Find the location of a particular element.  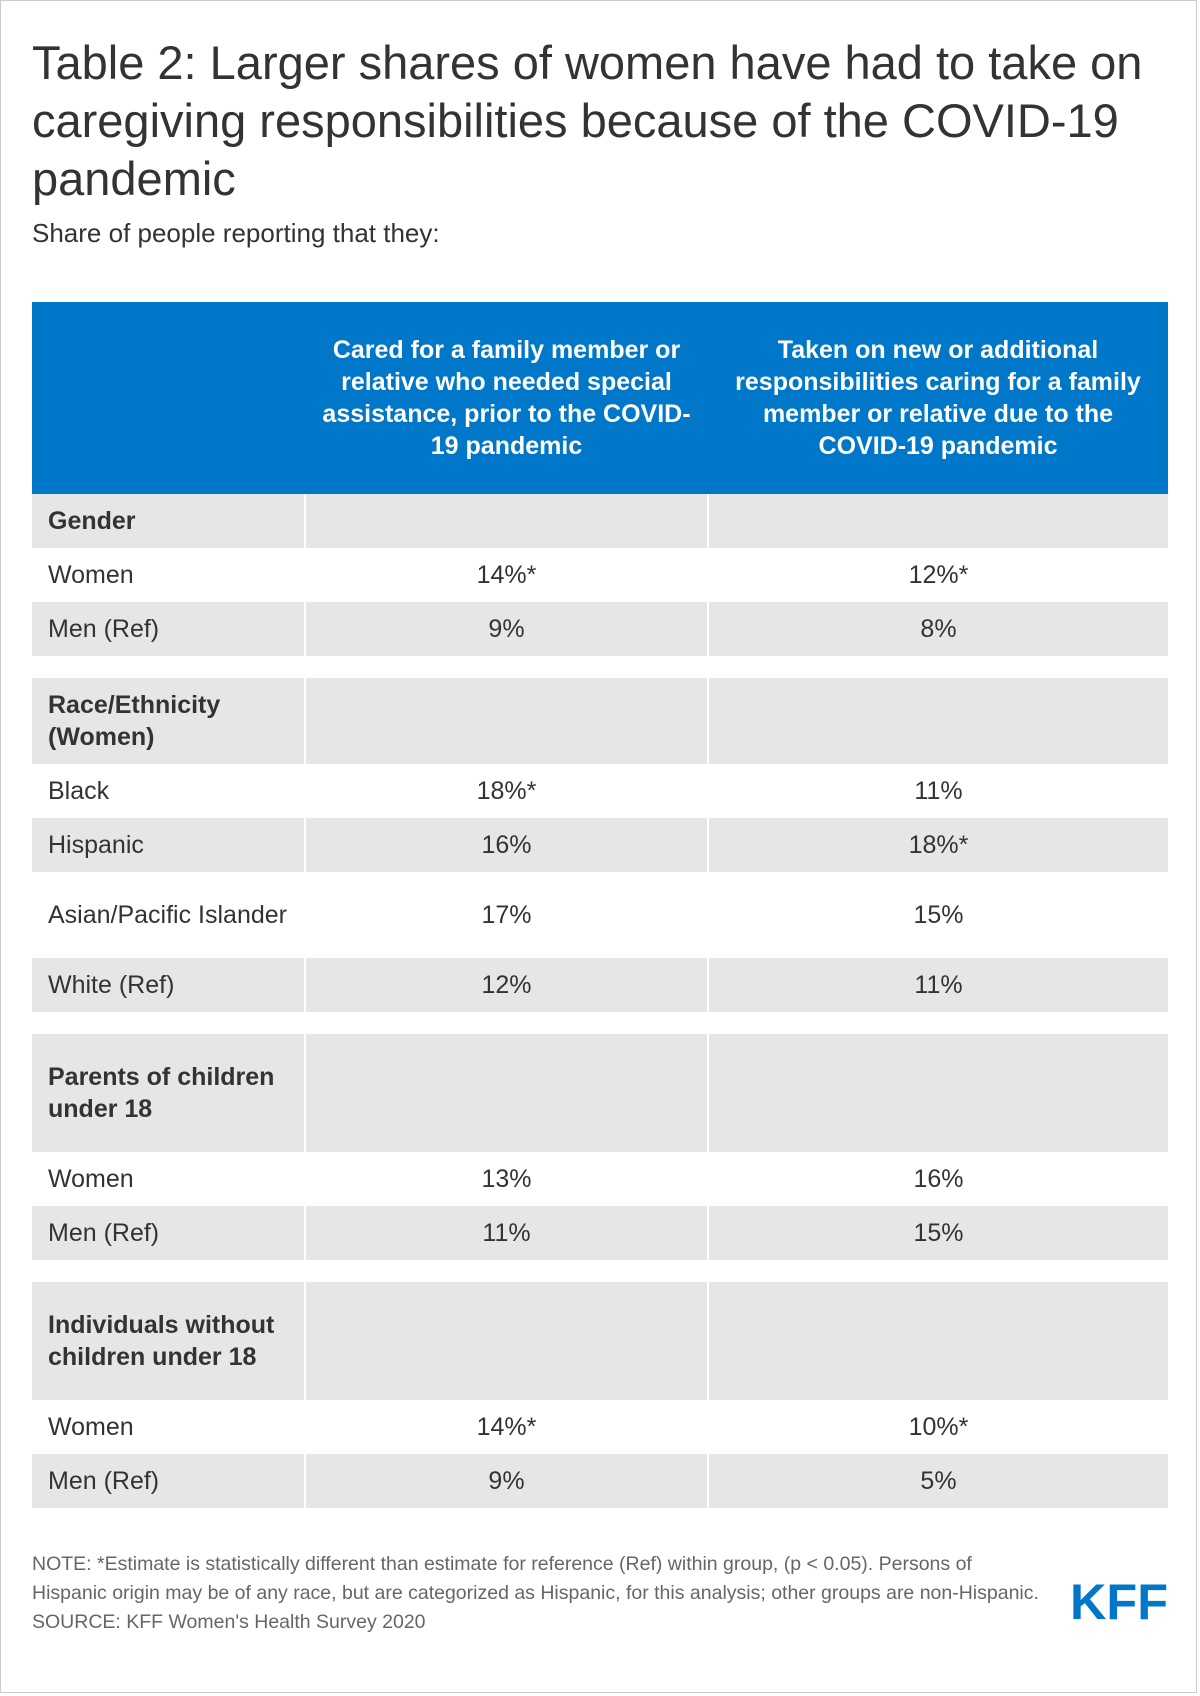

value-new: 10%* is located at coordinates (937, 1427).